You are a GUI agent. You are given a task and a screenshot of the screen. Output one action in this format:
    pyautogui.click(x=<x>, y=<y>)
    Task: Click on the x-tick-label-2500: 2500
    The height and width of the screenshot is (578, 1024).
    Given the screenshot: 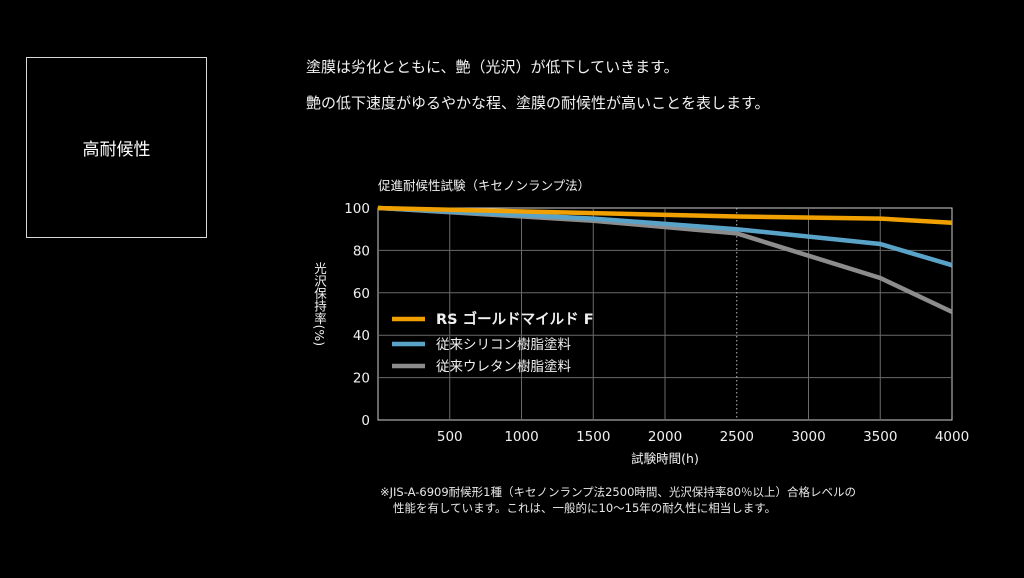 What is the action you would take?
    pyautogui.click(x=737, y=437)
    